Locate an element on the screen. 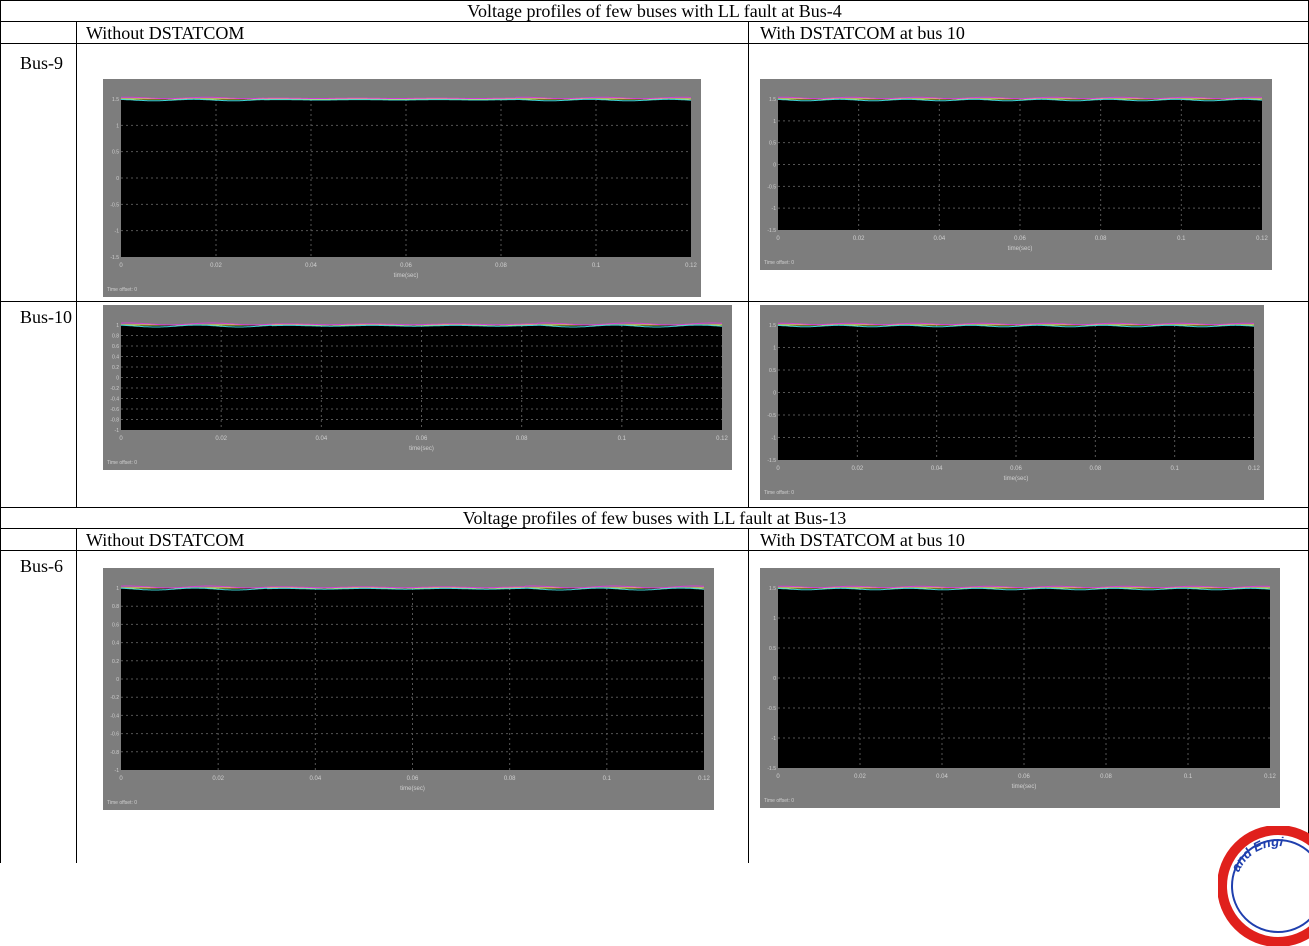 The height and width of the screenshot is (946, 1309). institution-seal: and Engi is located at coordinates (1263, 886).